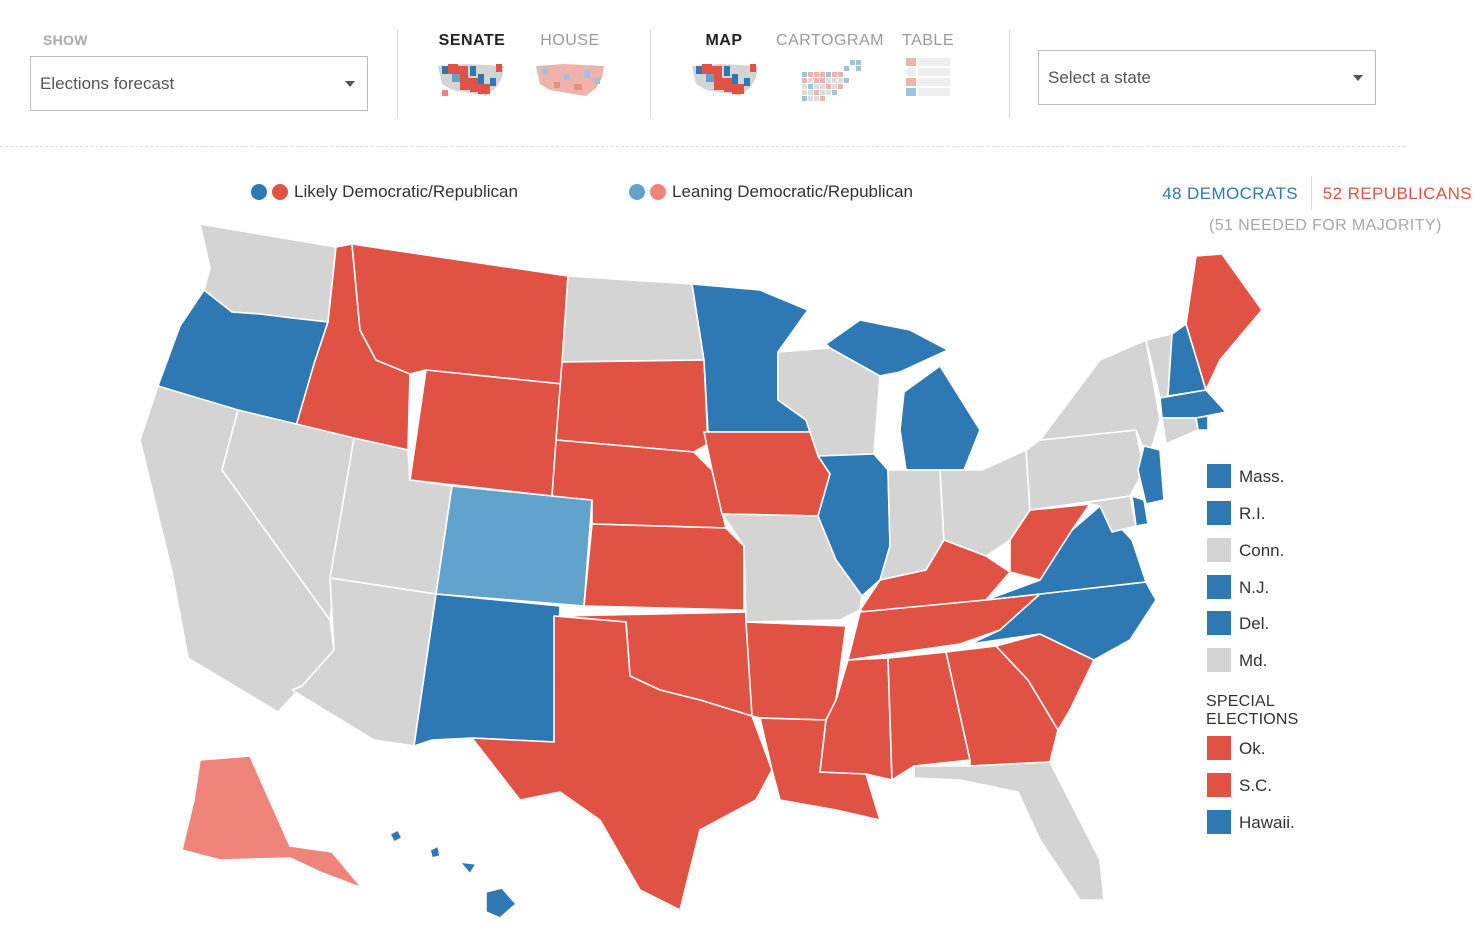 This screenshot has width=1484, height=937. What do you see at coordinates (1254, 587) in the screenshot?
I see `small-state-label-nj: N.J.` at bounding box center [1254, 587].